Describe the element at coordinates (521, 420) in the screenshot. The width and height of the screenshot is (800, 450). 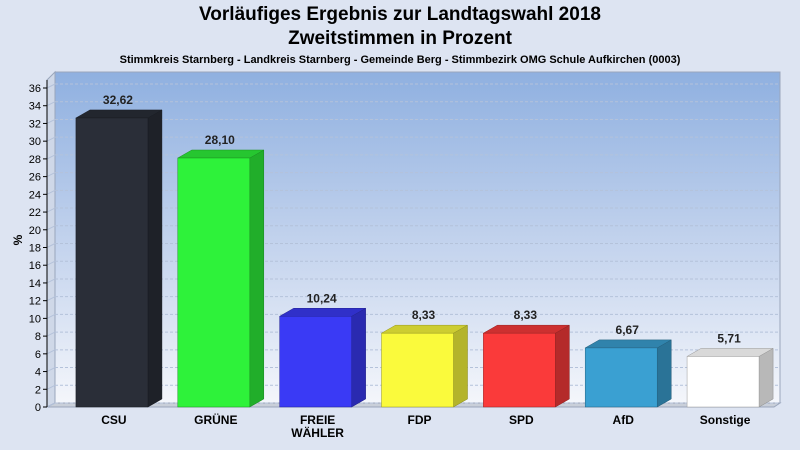
I see `x-tick-label: SPD` at that location.